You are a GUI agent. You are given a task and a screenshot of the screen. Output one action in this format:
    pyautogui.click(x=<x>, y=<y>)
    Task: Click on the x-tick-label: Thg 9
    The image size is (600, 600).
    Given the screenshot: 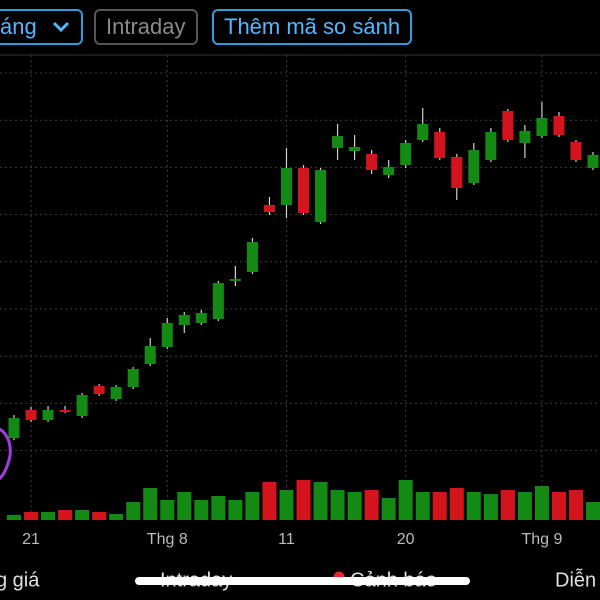 What is the action you would take?
    pyautogui.click(x=541, y=539)
    